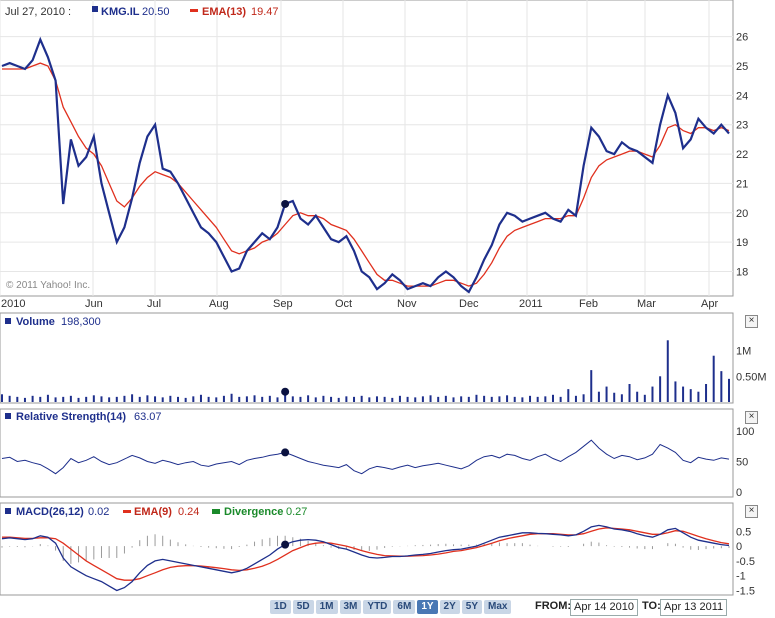 This screenshot has width=775, height=618. What do you see at coordinates (377, 607) in the screenshot?
I see `range-button-ytd: YTD` at bounding box center [377, 607].